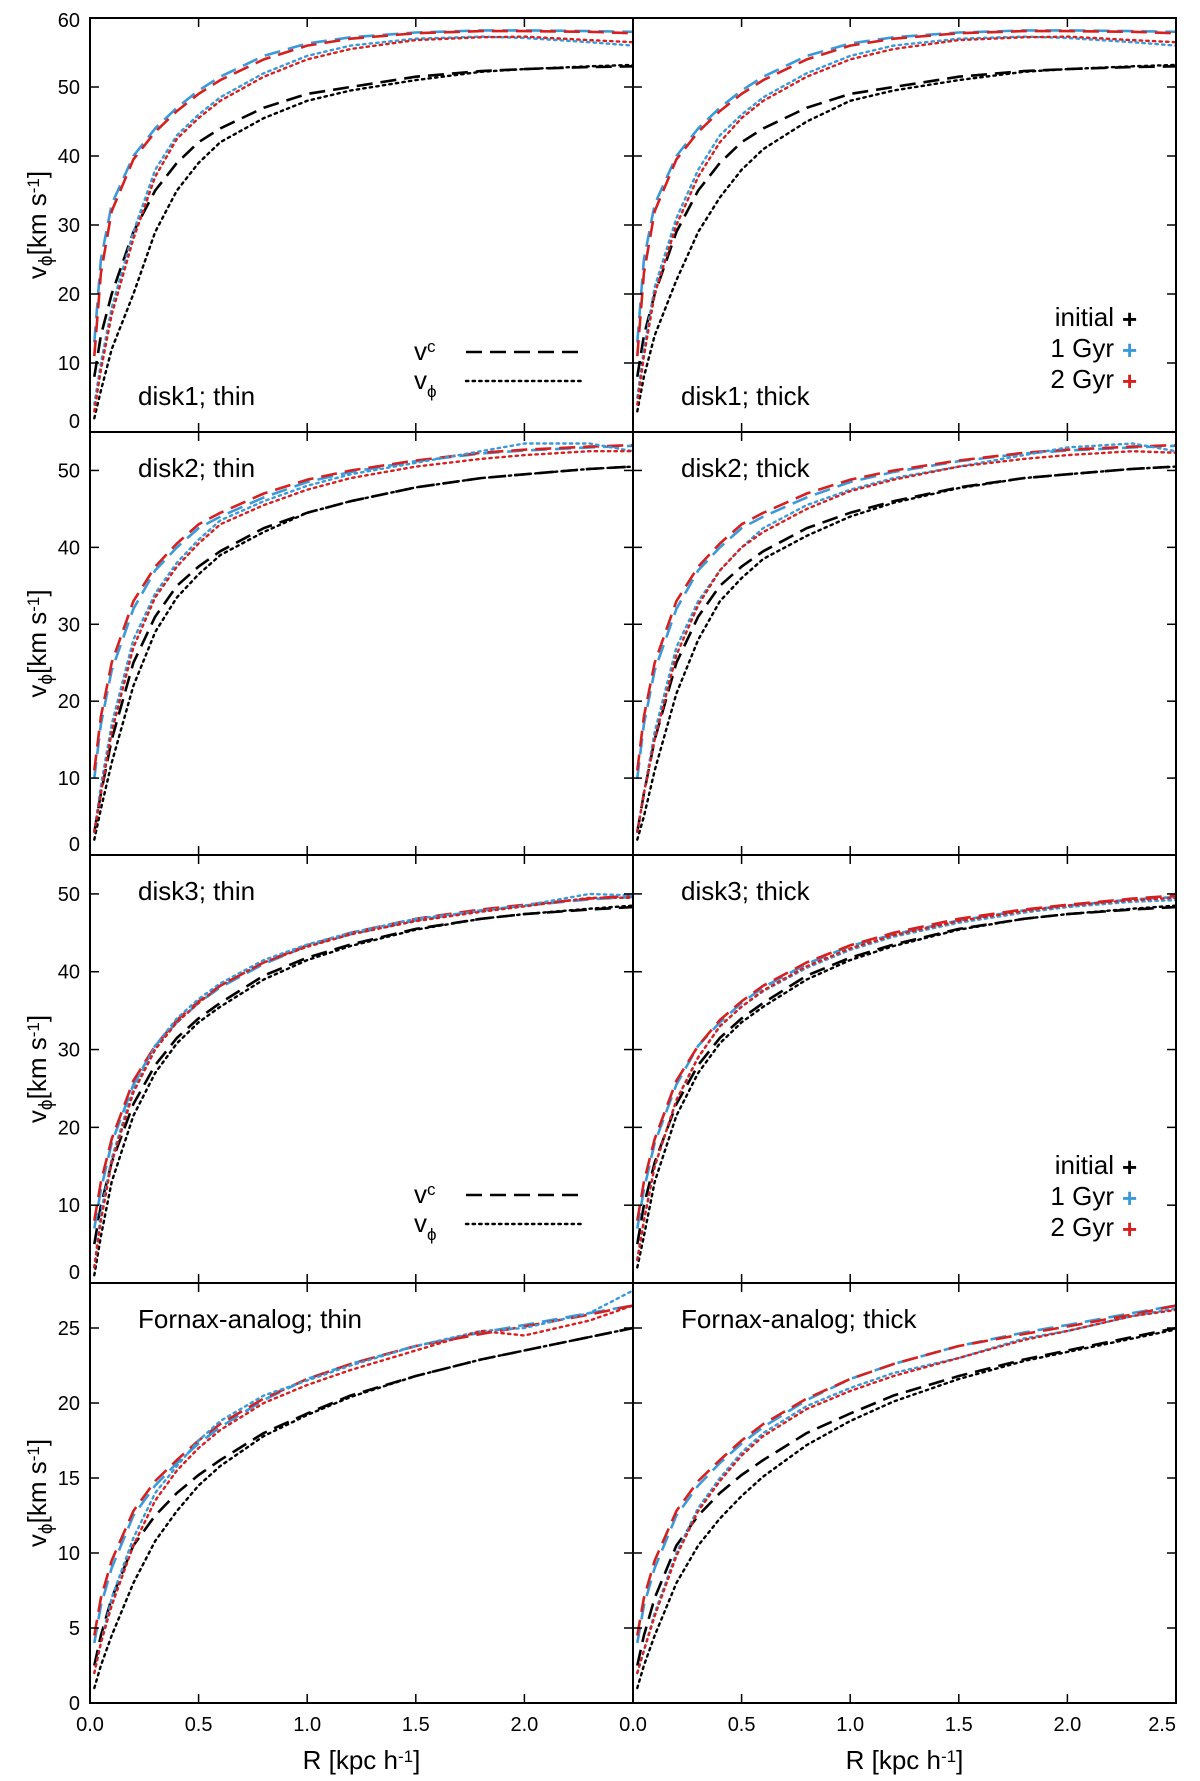 This screenshot has width=1200, height=1781. I want to click on y-tick-label: 40, so click(69, 973).